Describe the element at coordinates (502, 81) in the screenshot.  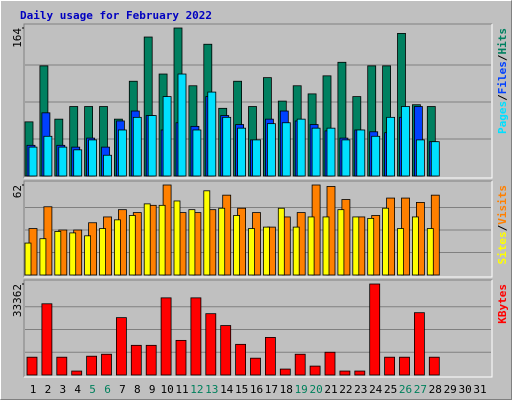
I see `legend: Pages/Files/Hits` at that location.